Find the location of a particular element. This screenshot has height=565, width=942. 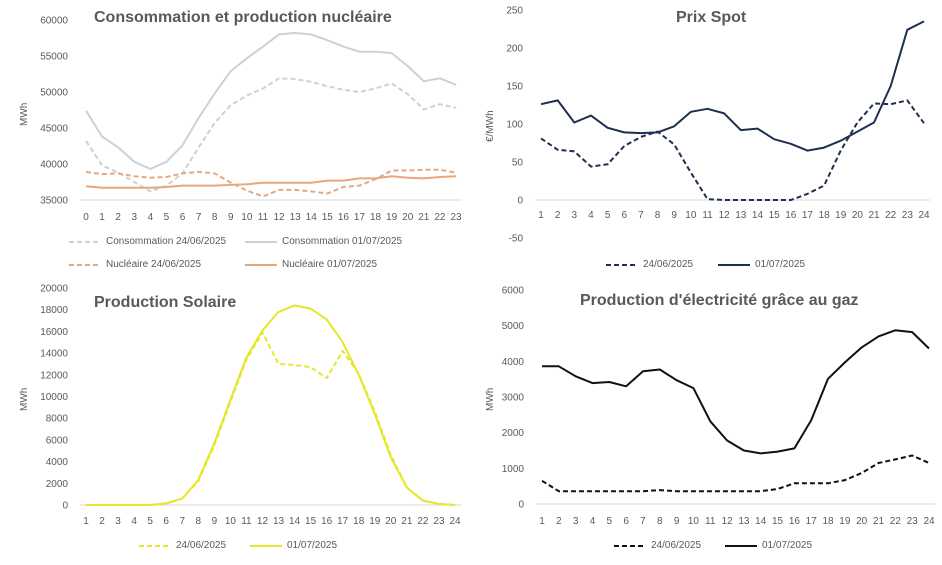

legend-label: Consommation 24/06/2025 is located at coordinates (166, 241).